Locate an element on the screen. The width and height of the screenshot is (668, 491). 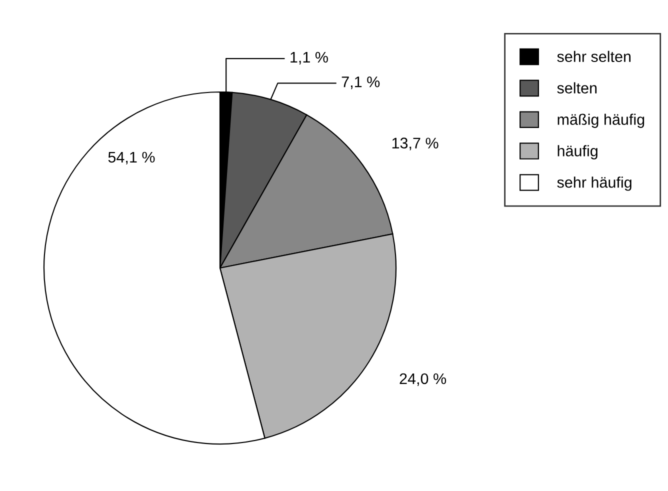
data-label: 24,0 % is located at coordinates (423, 379).